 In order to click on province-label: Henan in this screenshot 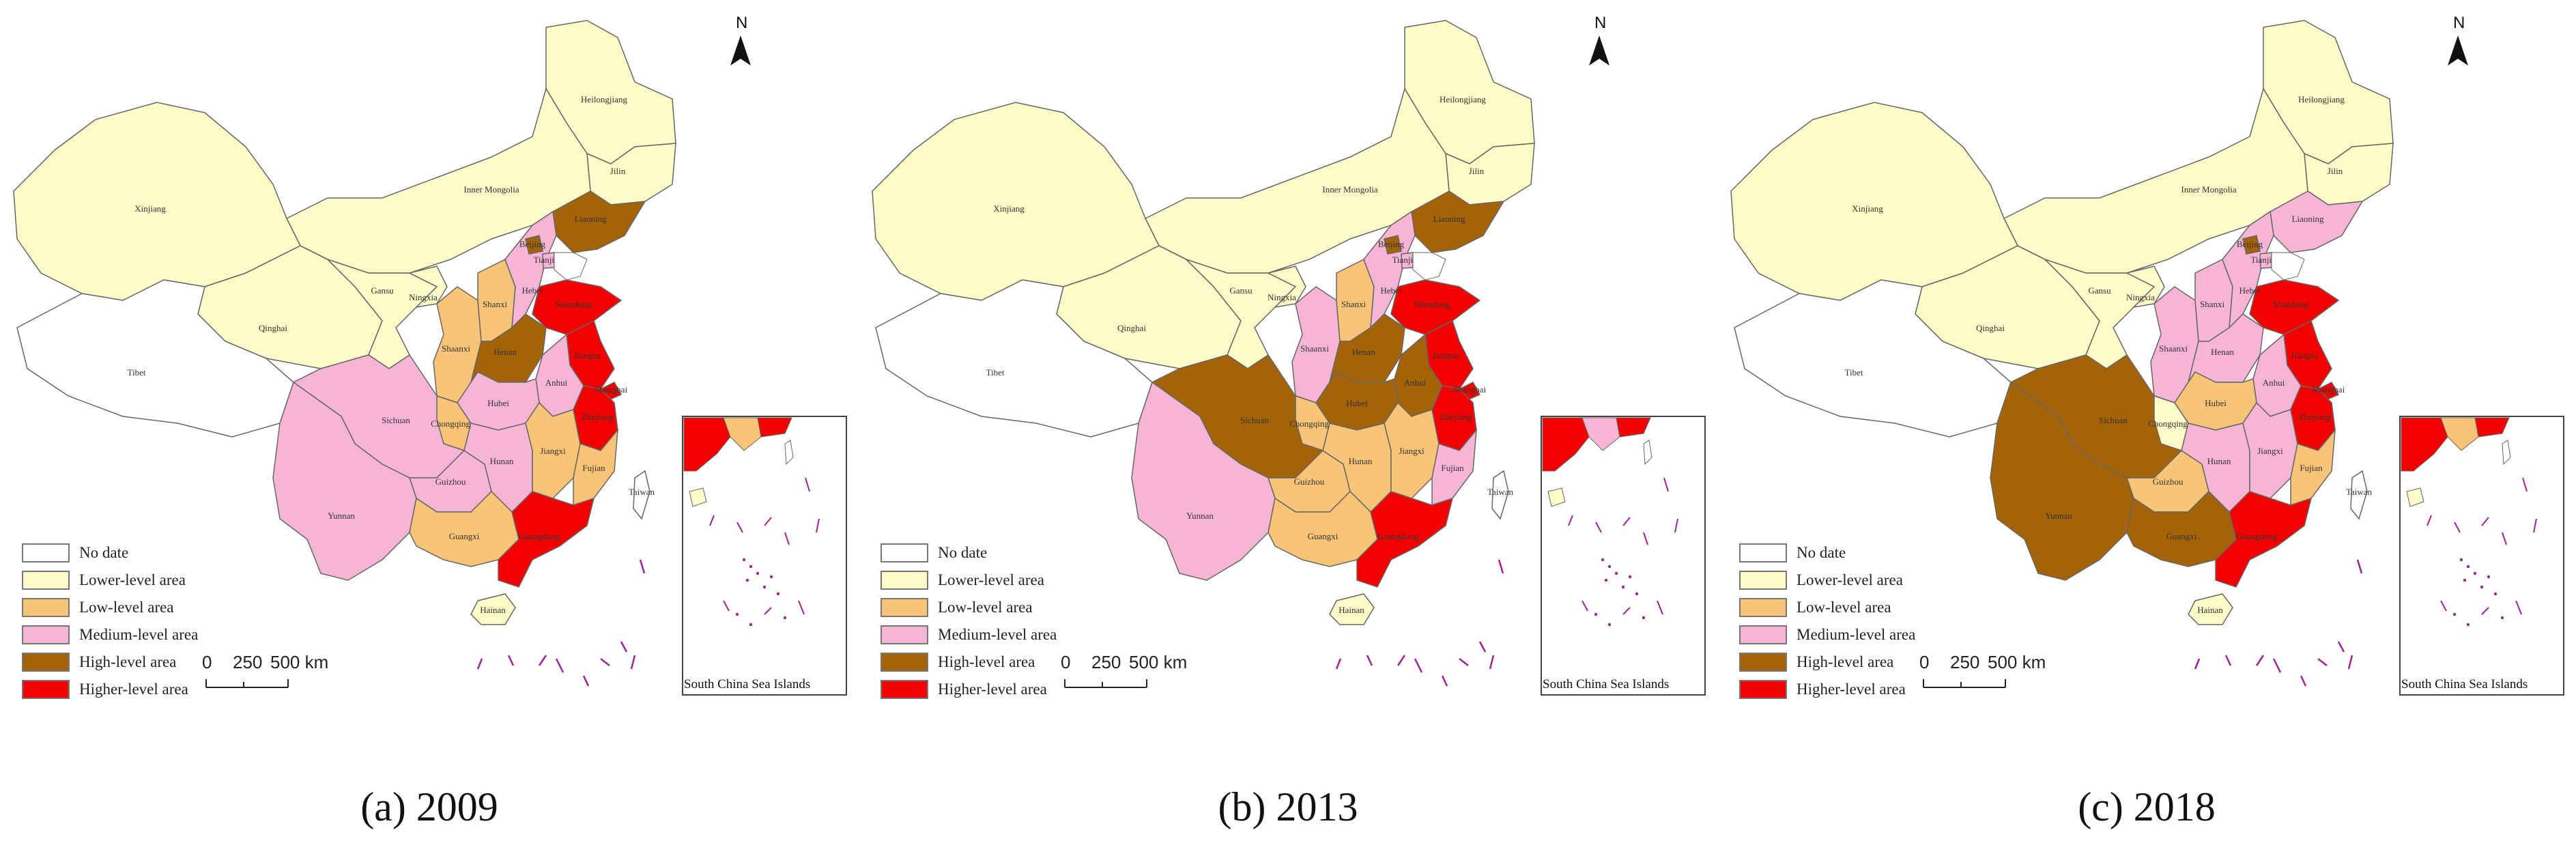, I will do `click(1363, 352)`.